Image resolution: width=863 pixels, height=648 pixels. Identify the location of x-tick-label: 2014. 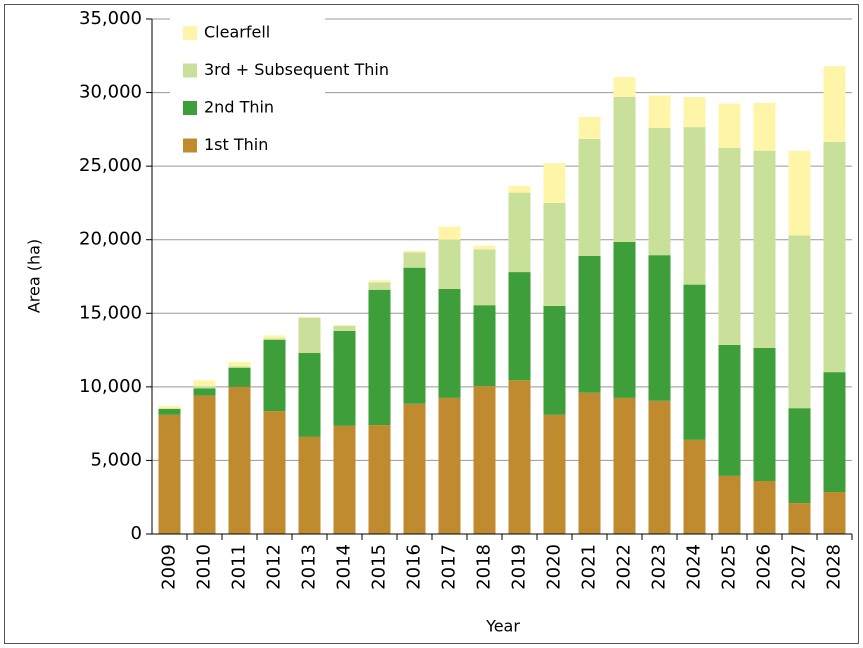
(344, 567).